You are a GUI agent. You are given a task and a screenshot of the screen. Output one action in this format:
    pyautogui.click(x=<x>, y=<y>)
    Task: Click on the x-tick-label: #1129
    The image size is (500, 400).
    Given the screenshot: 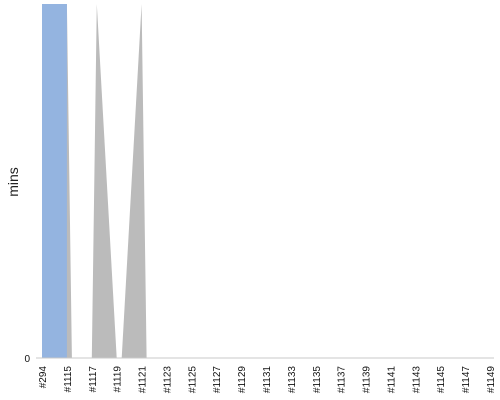 What is the action you would take?
    pyautogui.click(x=242, y=380)
    